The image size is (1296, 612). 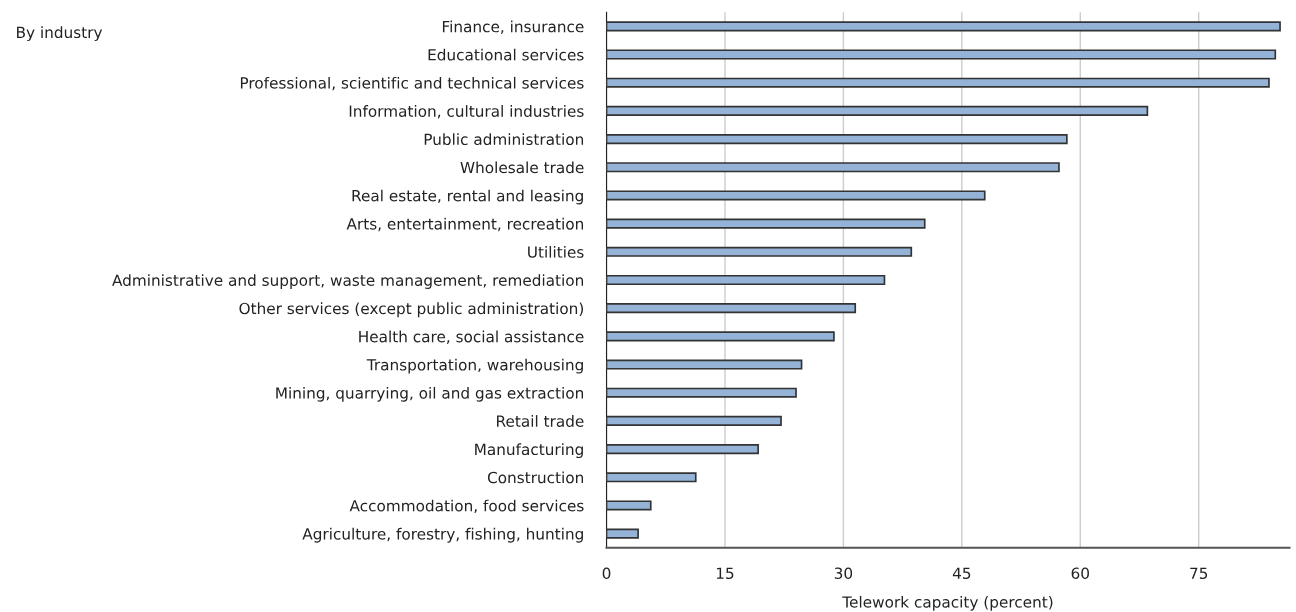 What do you see at coordinates (843, 573) in the screenshot?
I see `x-tick-label: 30` at bounding box center [843, 573].